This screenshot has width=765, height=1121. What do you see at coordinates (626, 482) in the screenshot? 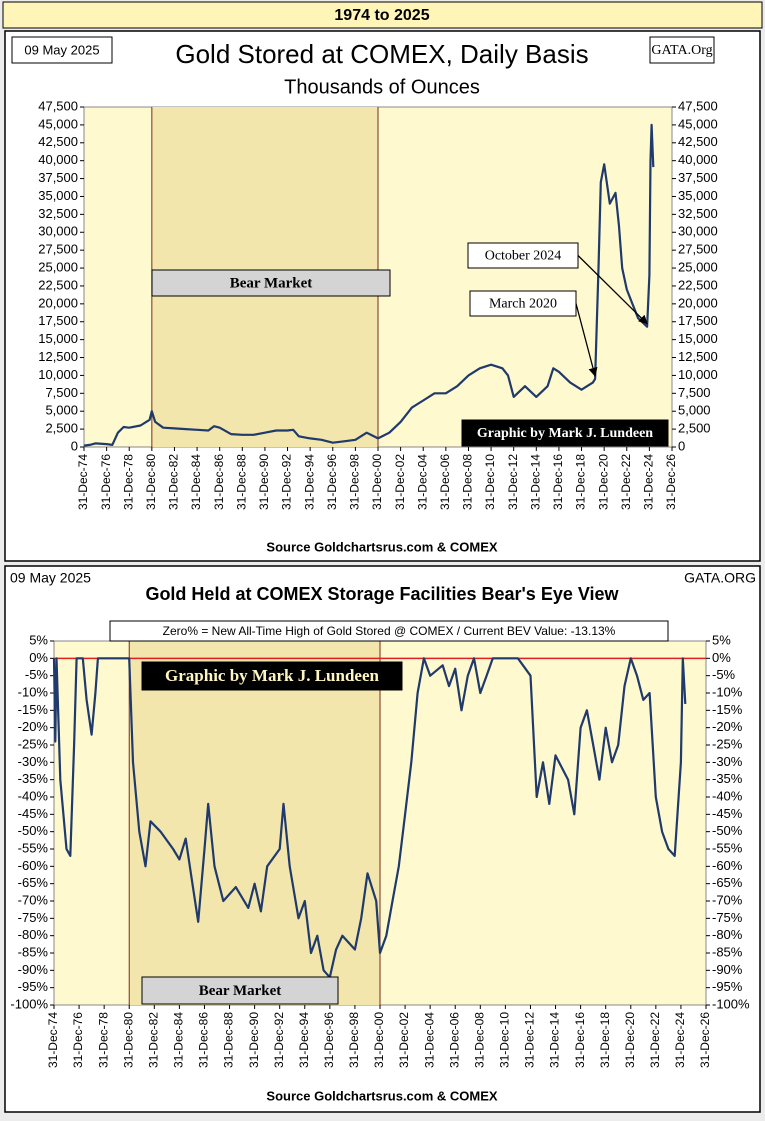
I see `x-tick-label: 31-Dec-22` at bounding box center [626, 482].